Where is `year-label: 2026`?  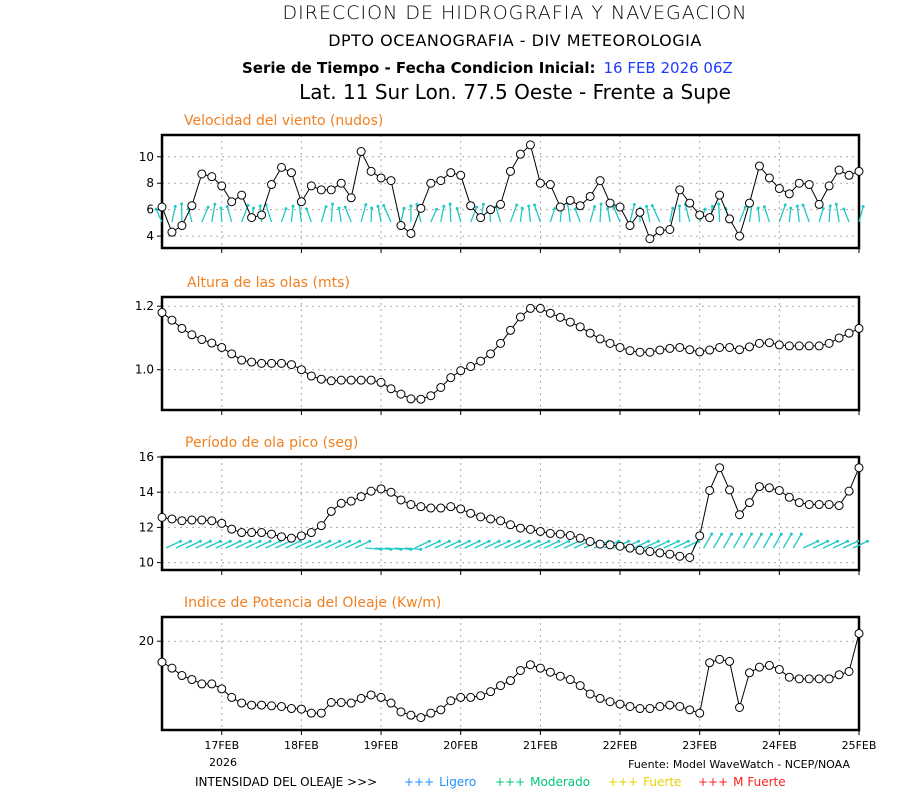
year-label: 2026 is located at coordinates (223, 762).